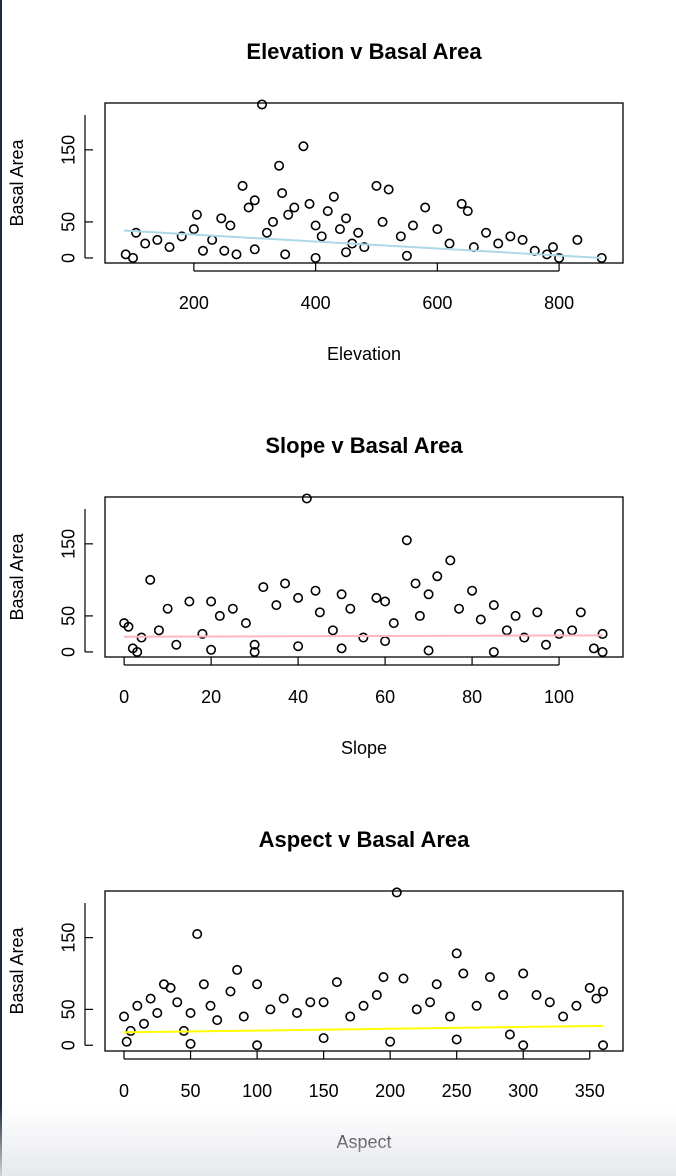 The width and height of the screenshot is (676, 1176). What do you see at coordinates (364, 971) in the screenshot?
I see `plot-frame` at bounding box center [364, 971].